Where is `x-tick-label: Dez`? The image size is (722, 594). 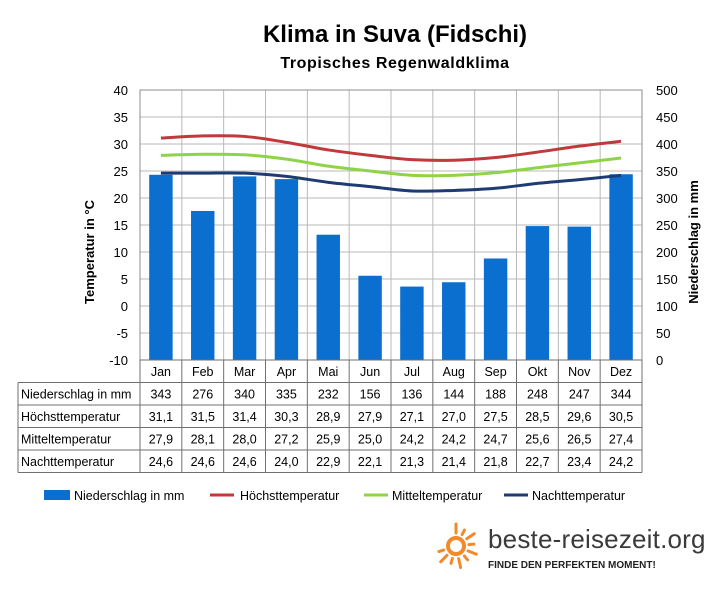 x-tick-label: Dez is located at coordinates (621, 372).